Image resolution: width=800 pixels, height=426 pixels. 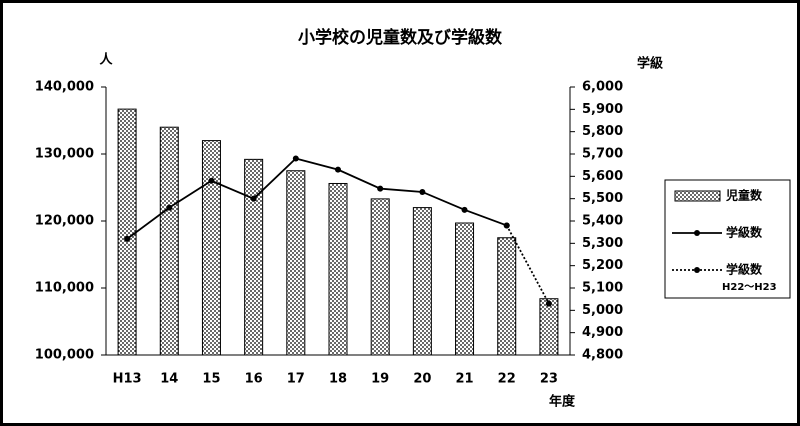 What do you see at coordinates (380, 379) in the screenshot?
I see `x-tick-label: 19` at bounding box center [380, 379].